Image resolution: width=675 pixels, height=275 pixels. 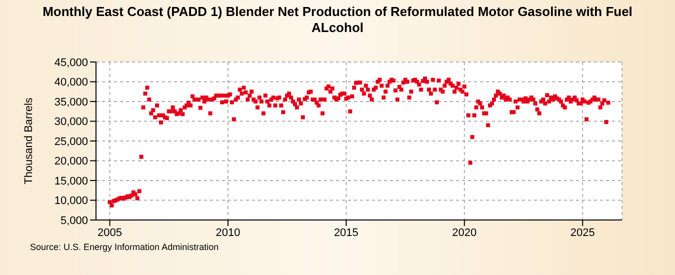 What do you see at coordinates (71, 102) in the screenshot?
I see `y-tick-label: 35,000` at bounding box center [71, 102].